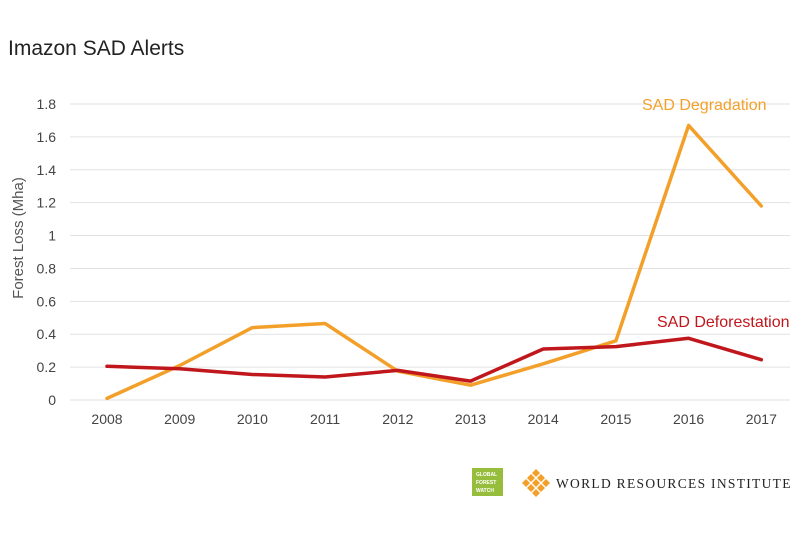  I want to click on y-tick-label: 0.2, so click(47, 367).